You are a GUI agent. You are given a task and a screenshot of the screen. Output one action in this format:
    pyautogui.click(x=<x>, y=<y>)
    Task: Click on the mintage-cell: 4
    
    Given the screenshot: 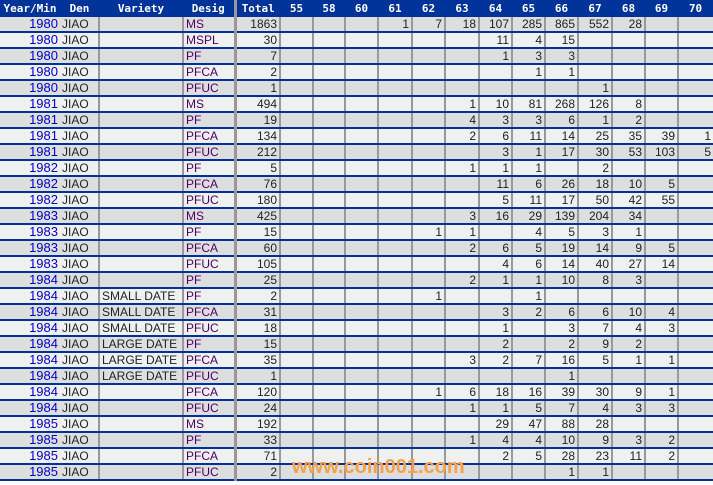 What is the action you would take?
    pyautogui.click(x=661, y=312)
    